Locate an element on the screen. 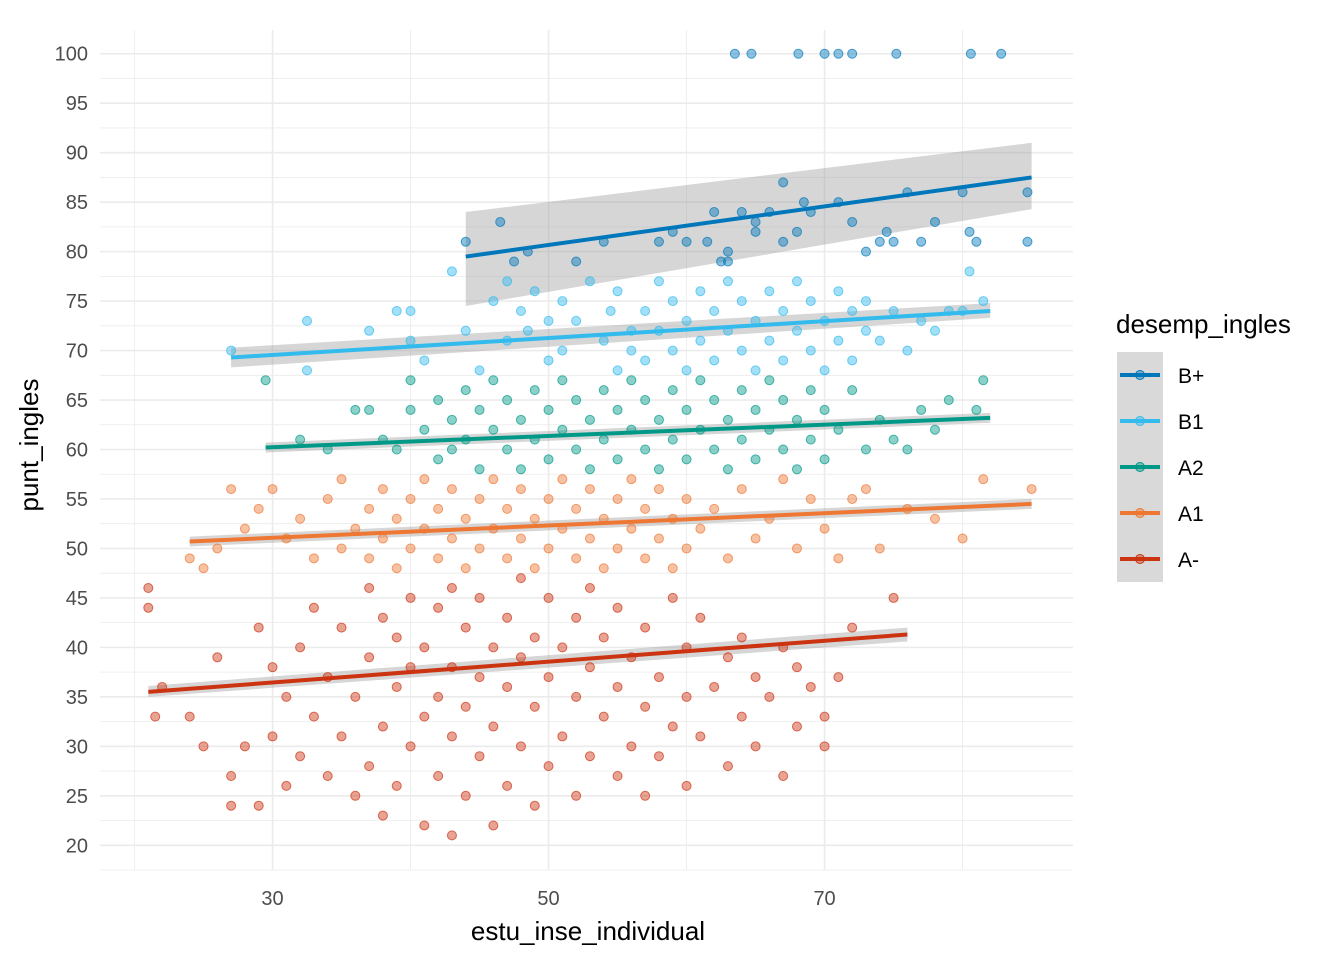 The image size is (1344, 960). legend-key-point is located at coordinates (1140, 375).